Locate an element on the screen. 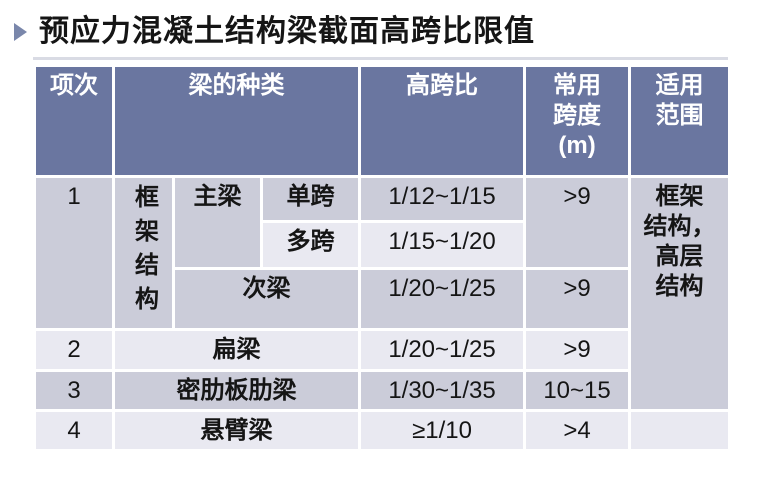  header-item: 项次 is located at coordinates (74, 121).